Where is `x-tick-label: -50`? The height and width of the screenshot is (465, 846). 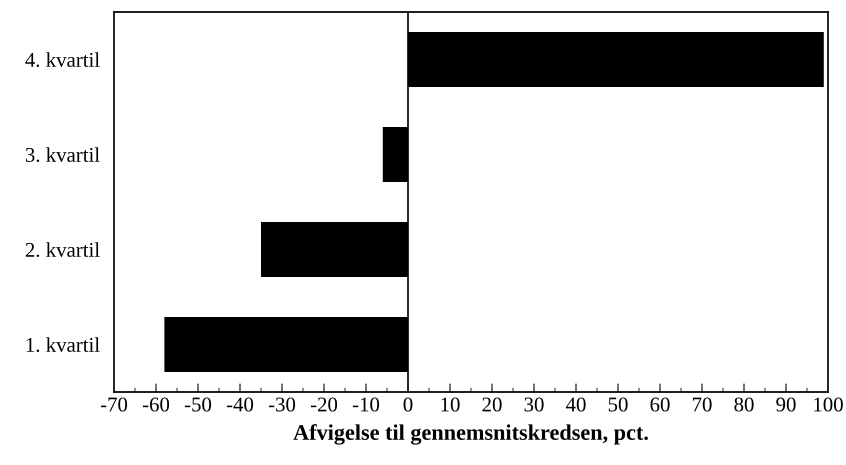 x-tick-label: -50 is located at coordinates (198, 404).